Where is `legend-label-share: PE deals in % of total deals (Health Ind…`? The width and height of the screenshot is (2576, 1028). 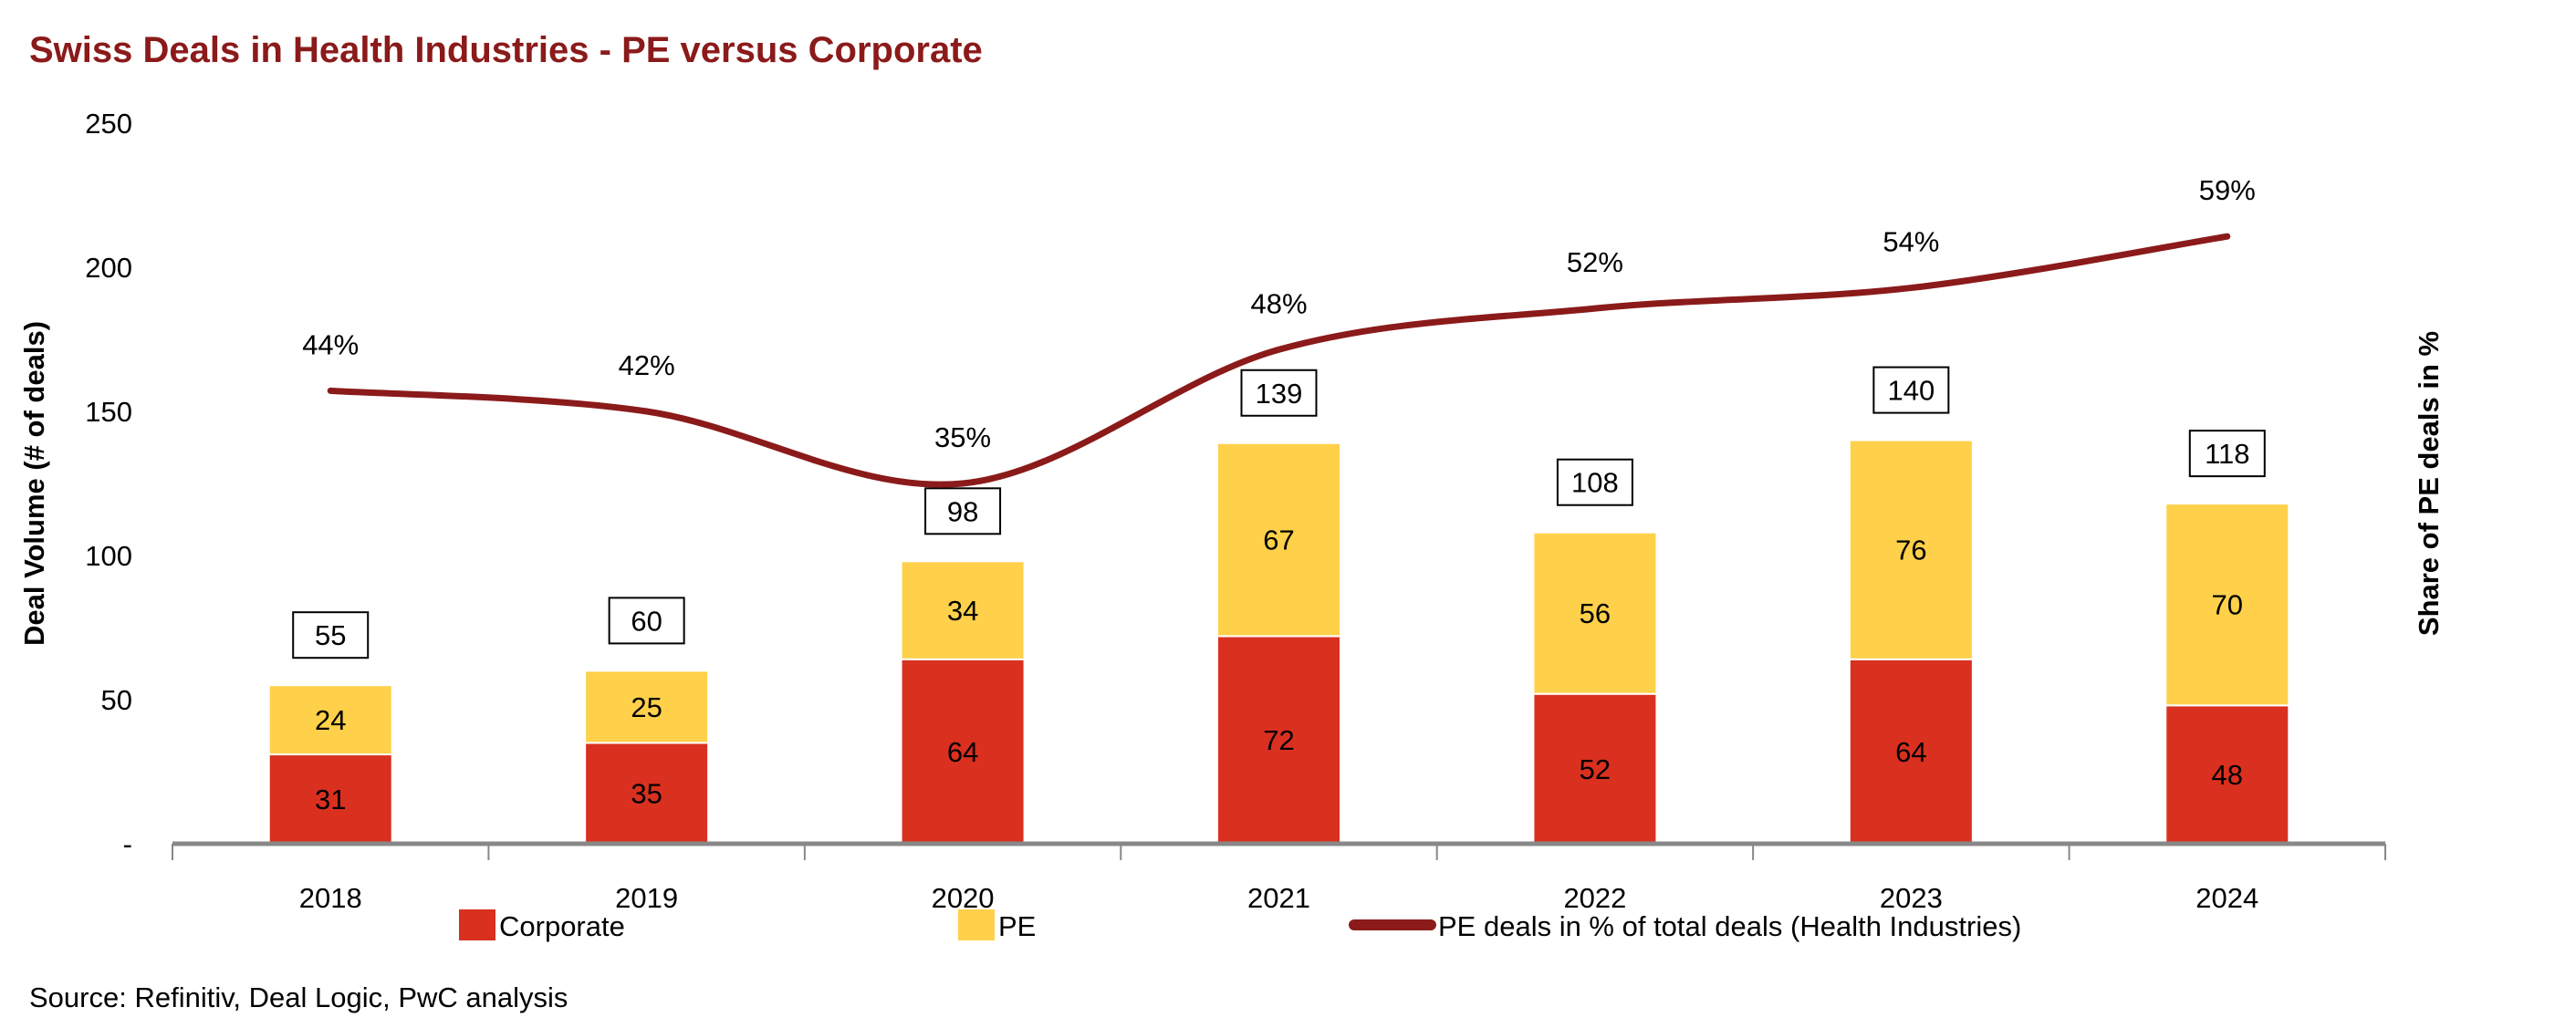 legend-label-share: PE deals in % of total deals (Health Ind… is located at coordinates (1729, 926).